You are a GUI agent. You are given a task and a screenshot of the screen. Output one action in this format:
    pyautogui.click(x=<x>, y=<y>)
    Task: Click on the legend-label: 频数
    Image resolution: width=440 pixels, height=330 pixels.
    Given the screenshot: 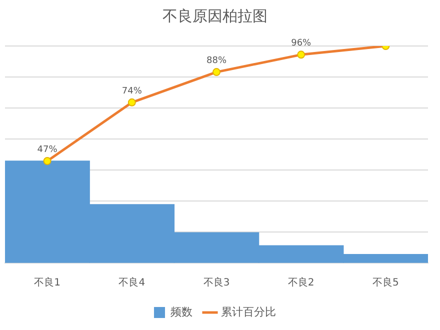 What is the action you would take?
    pyautogui.click(x=181, y=311)
    